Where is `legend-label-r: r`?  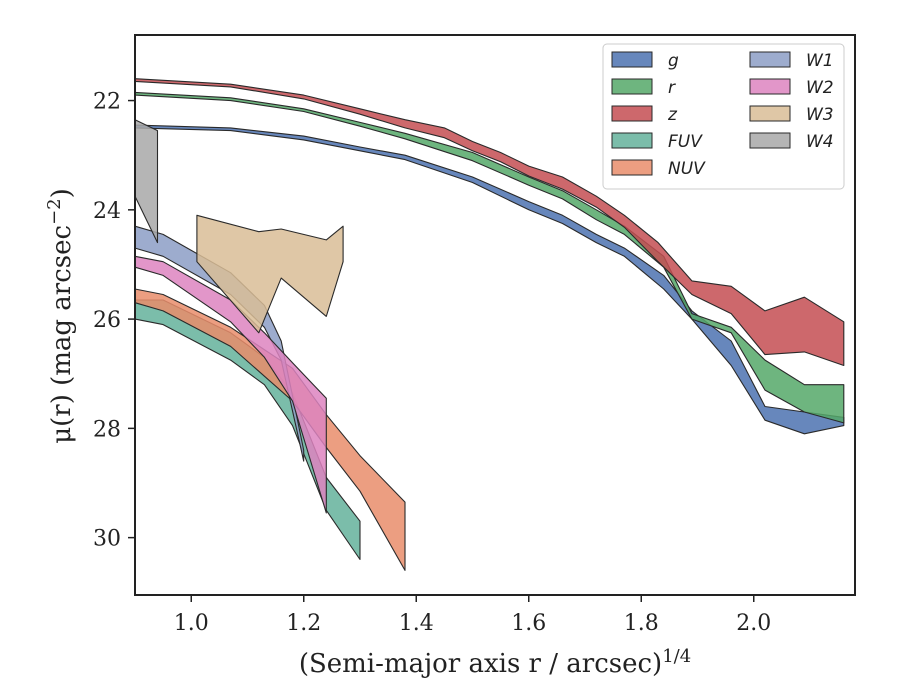 legend-label-r: r is located at coordinates (672, 88).